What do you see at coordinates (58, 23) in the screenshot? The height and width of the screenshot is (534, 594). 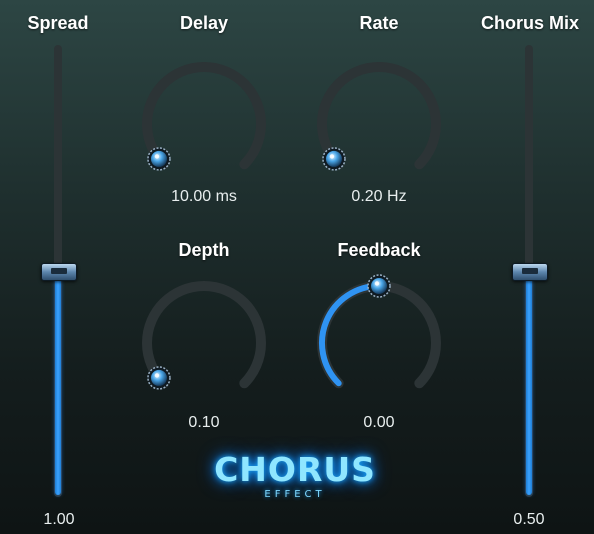 I see `spread-label: Spread` at bounding box center [58, 23].